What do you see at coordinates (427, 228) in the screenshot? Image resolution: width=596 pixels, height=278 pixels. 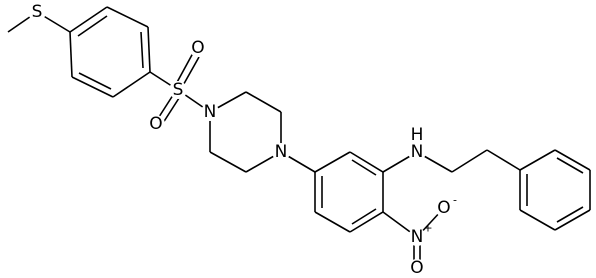 I see `charge-label: +` at bounding box center [427, 228].